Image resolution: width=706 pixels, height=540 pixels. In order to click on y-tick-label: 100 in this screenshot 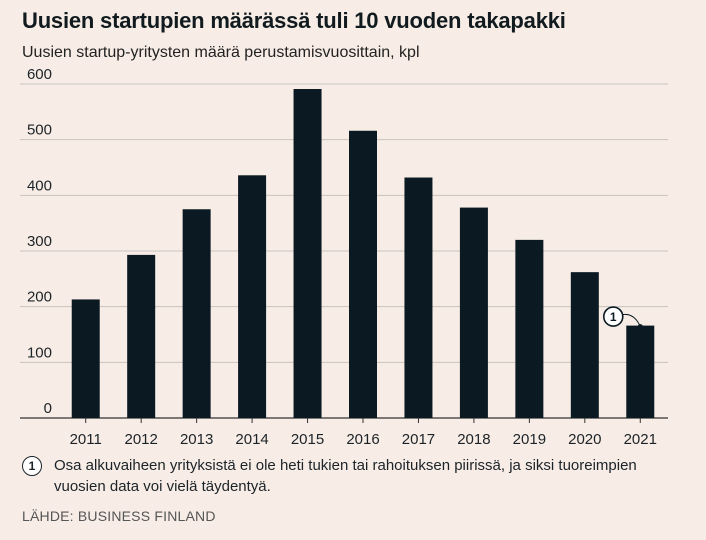, I will do `click(39, 352)`.